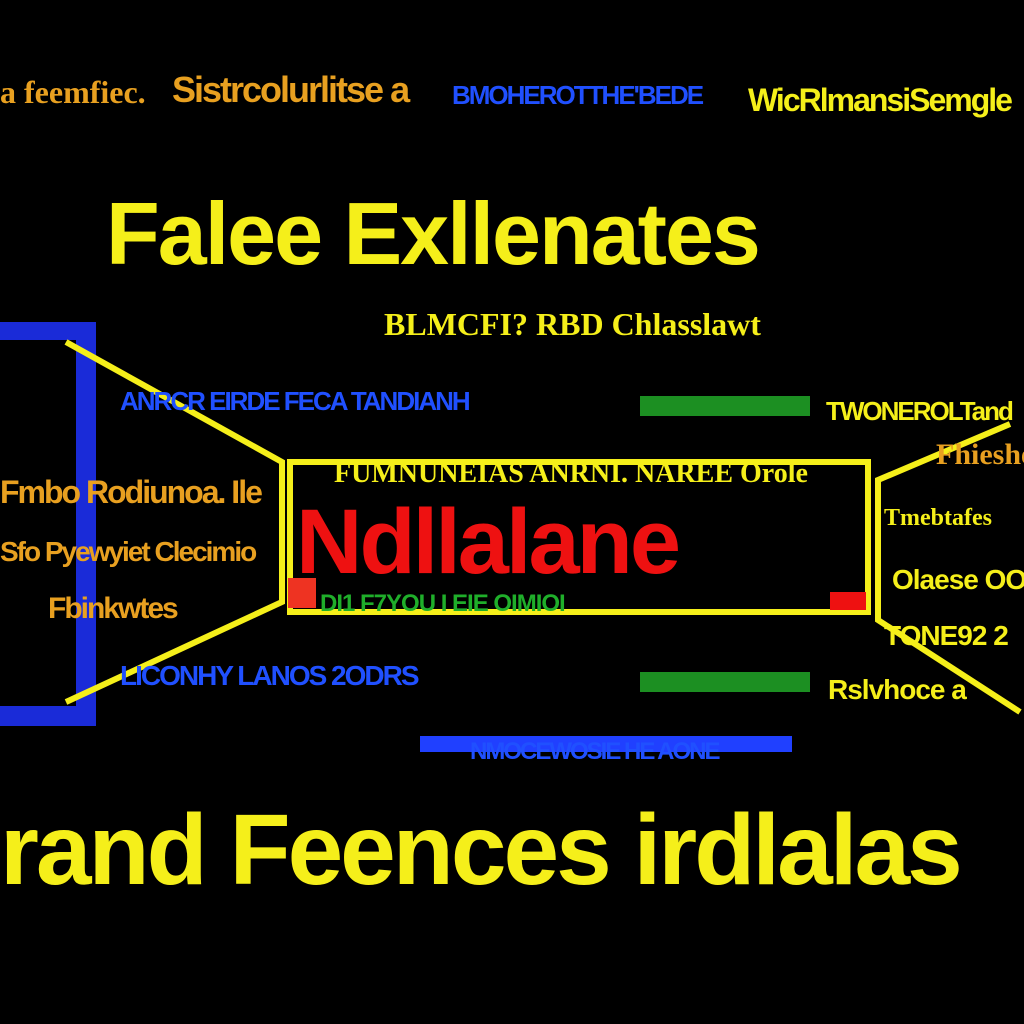  I want to click on row-text: LICONHY LANOS 2ODRS, so click(270, 675).